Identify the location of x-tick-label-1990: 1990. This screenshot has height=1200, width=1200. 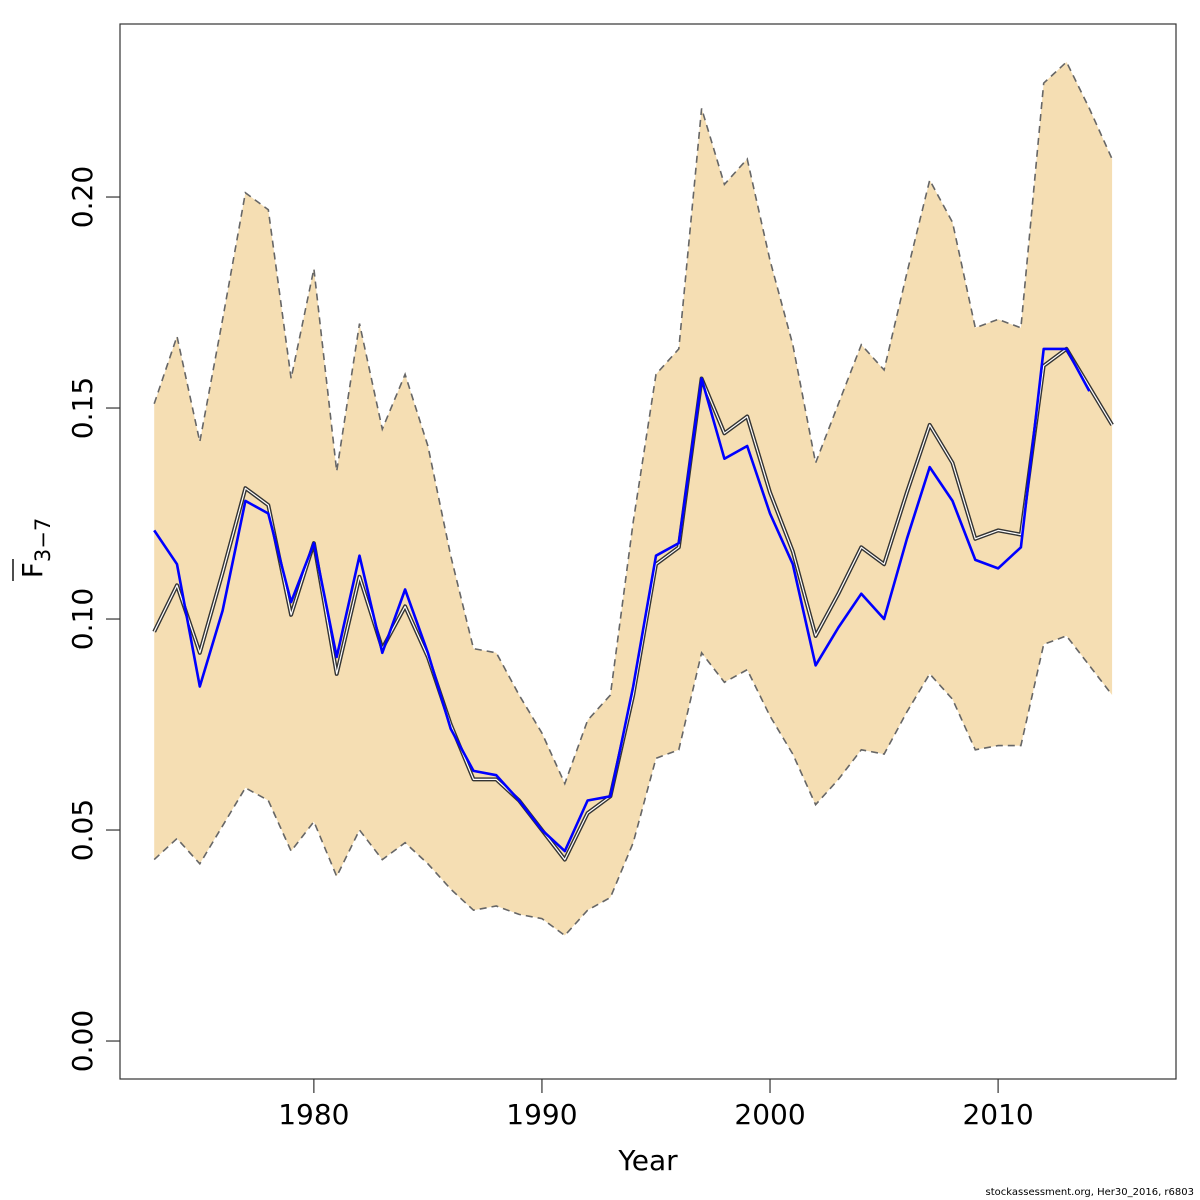
(541, 1114).